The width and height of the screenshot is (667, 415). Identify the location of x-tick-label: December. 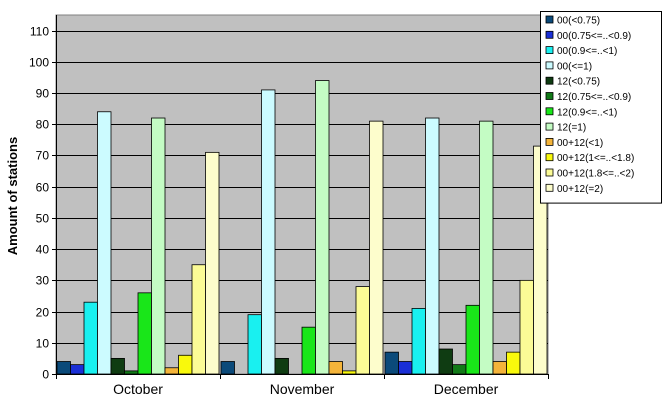
(466, 389).